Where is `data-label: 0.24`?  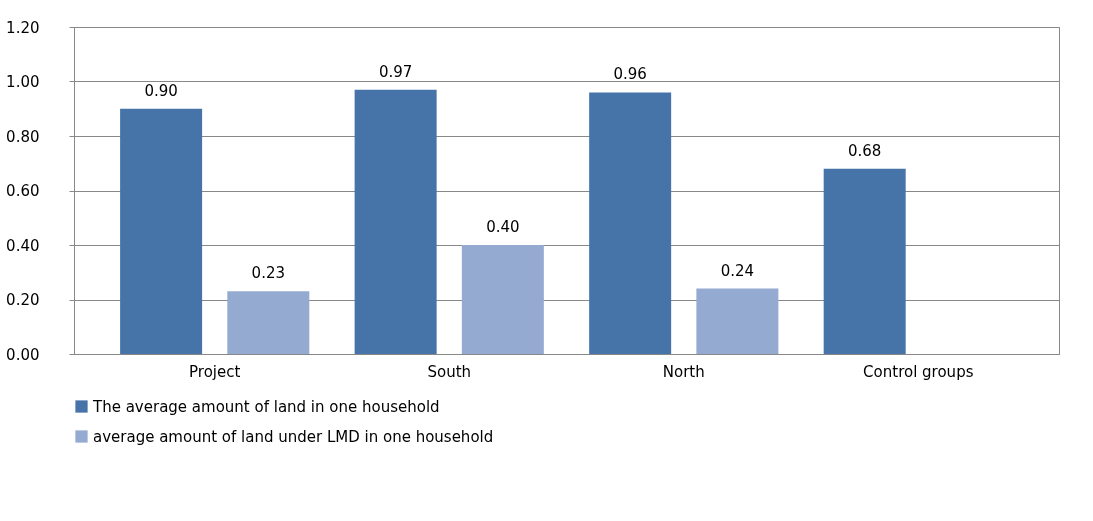 data-label: 0.24 is located at coordinates (737, 270).